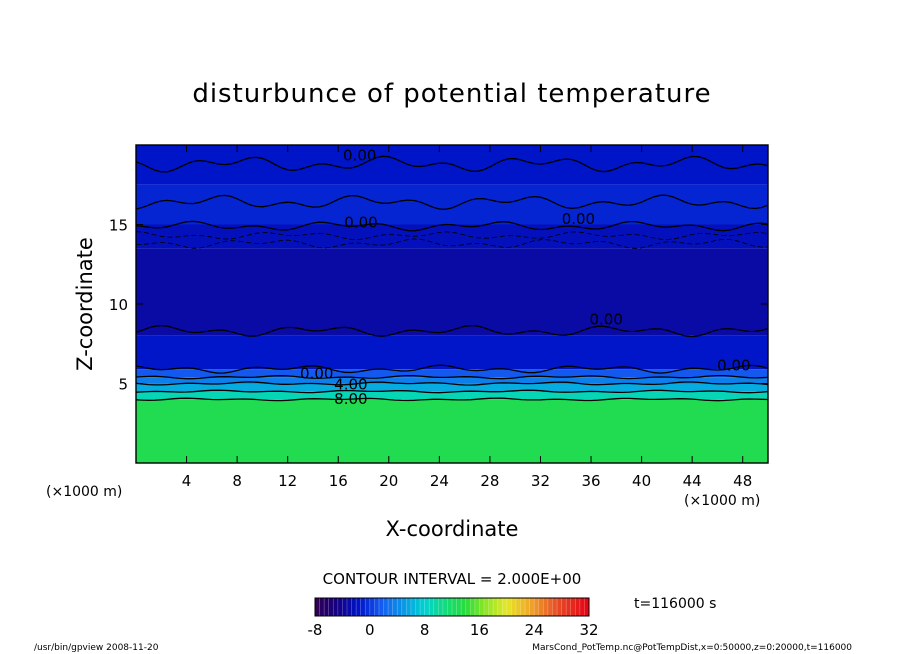  I want to click on contour-label: 4.00, so click(350, 385).